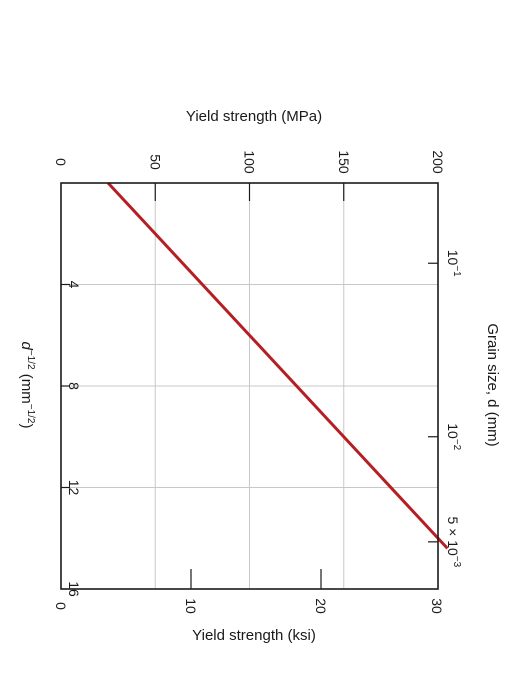 The width and height of the screenshot is (505, 686). I want to click on left-axis-title-mid: (mm, so click(26, 387).